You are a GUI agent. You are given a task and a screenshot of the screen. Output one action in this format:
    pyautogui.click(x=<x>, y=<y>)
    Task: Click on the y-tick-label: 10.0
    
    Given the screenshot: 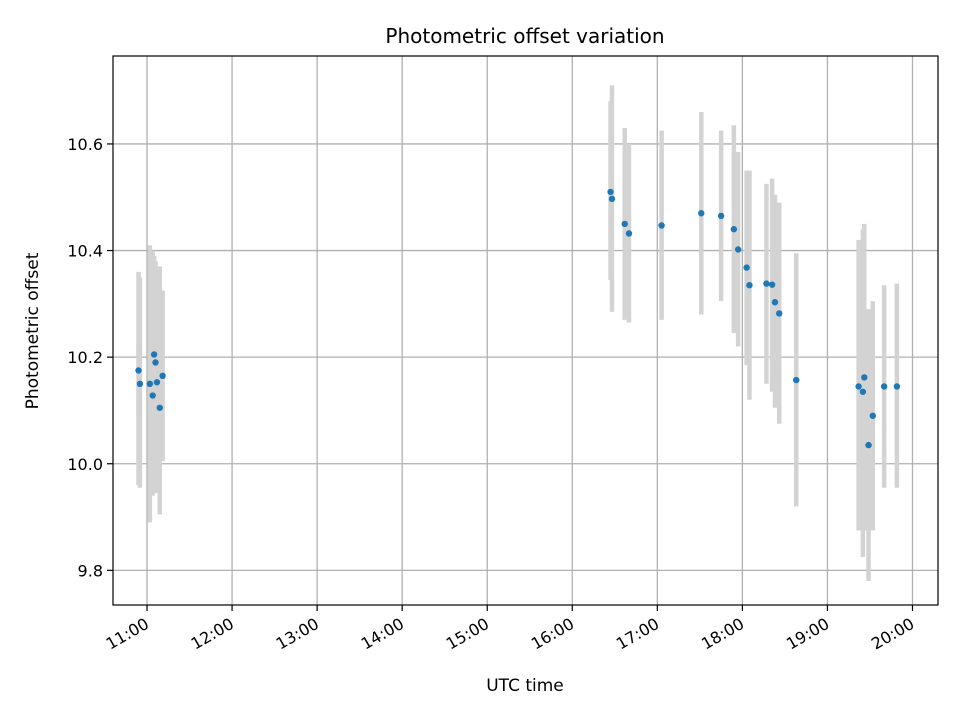 What is the action you would take?
    pyautogui.click(x=85, y=464)
    